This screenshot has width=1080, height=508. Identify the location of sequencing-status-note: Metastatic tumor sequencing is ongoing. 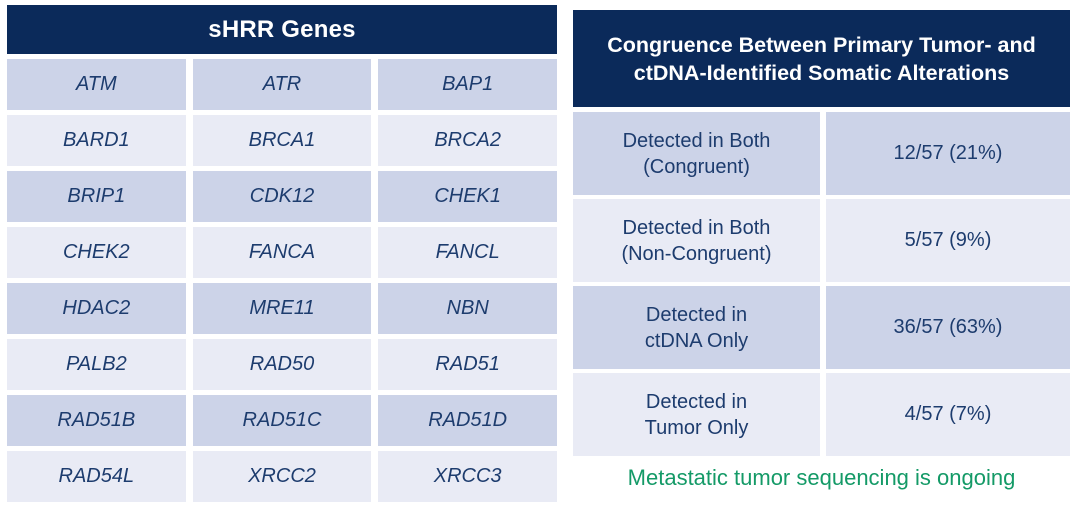
(821, 477).